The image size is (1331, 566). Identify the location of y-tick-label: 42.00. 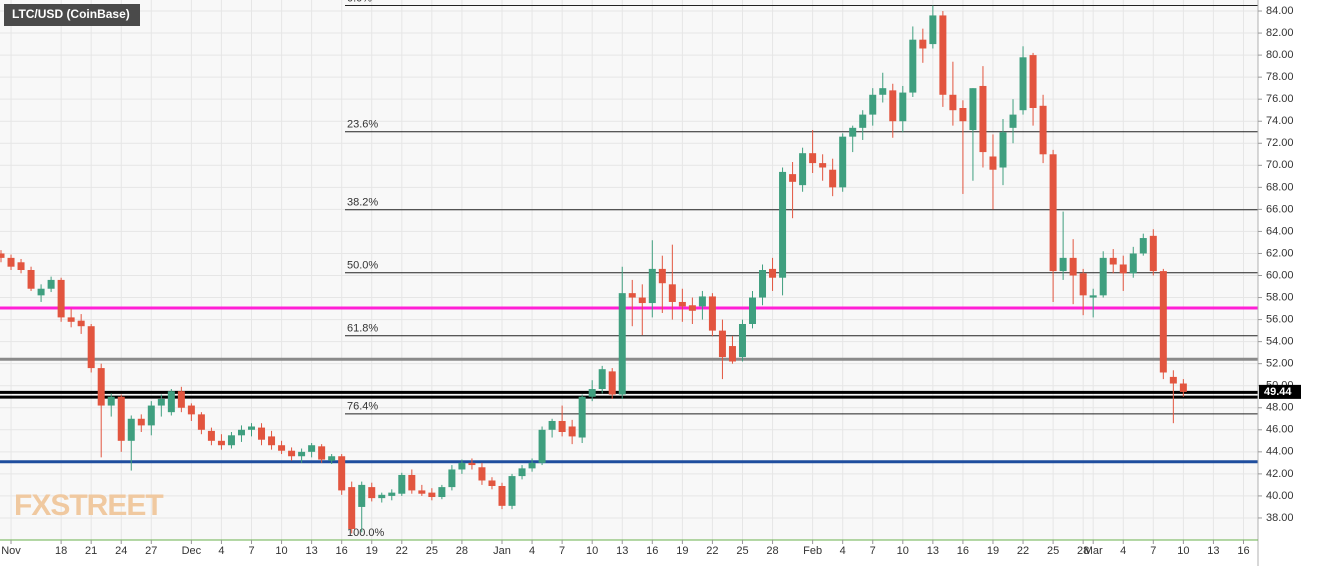
(1280, 474).